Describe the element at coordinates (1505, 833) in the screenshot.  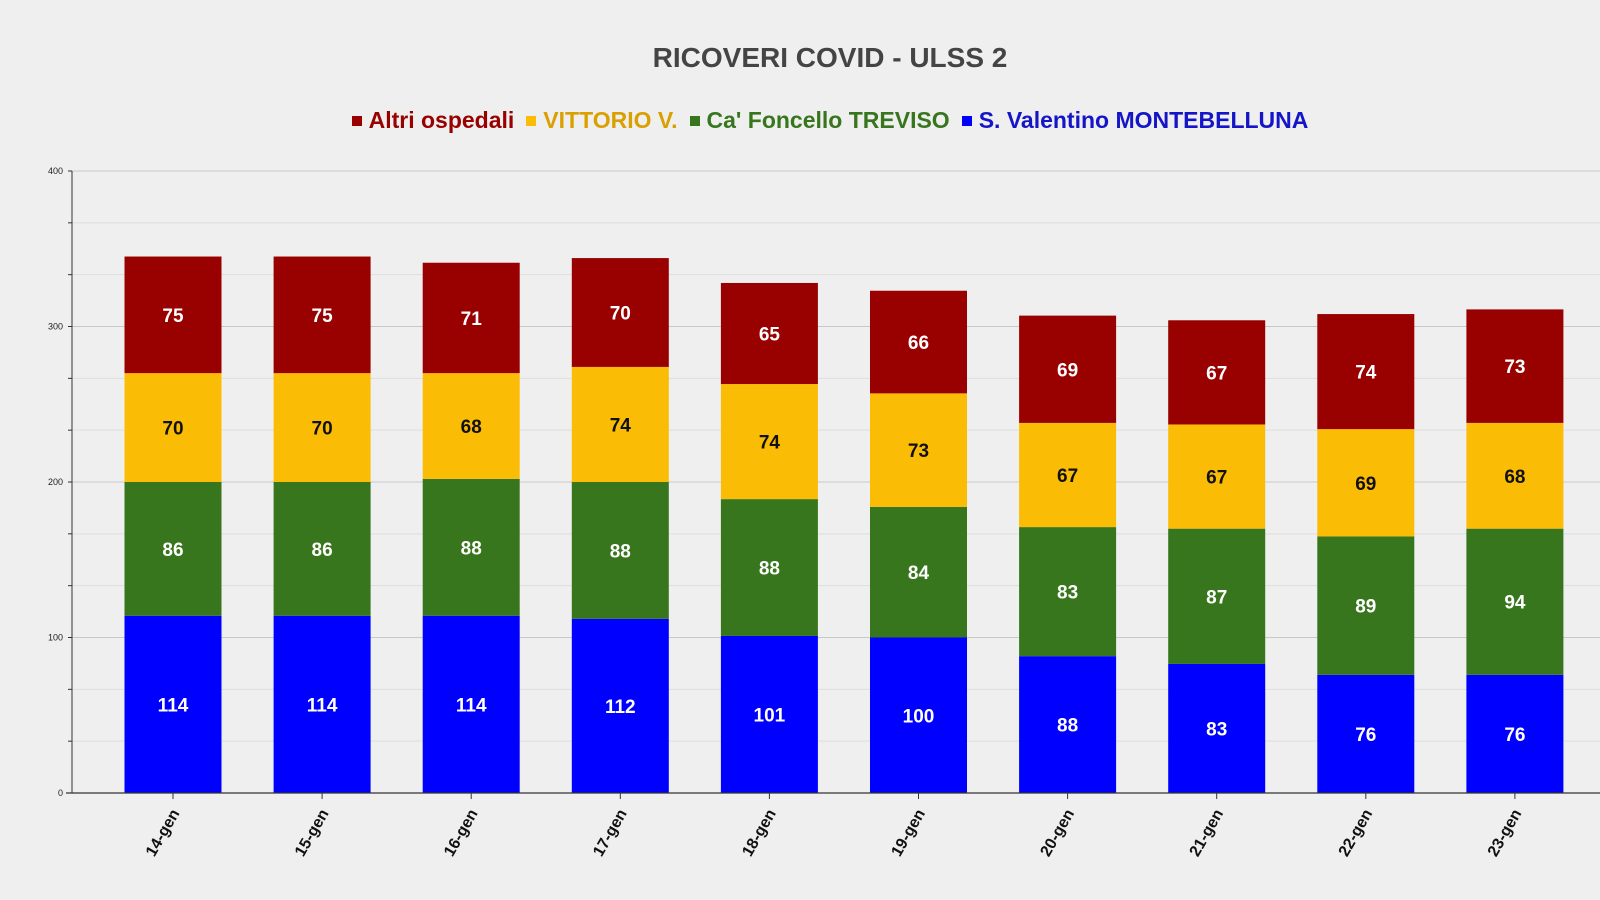
I see `x-tick-label: 23-gen` at that location.